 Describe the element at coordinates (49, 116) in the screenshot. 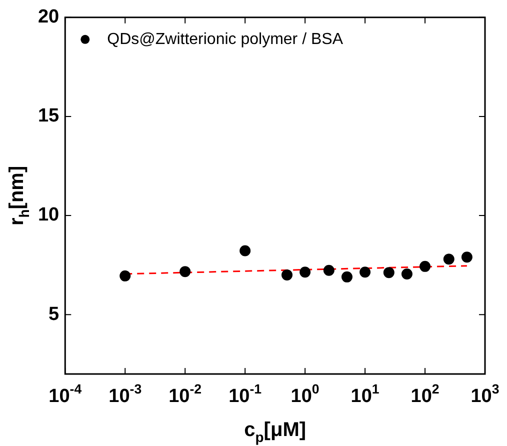

I see `y-tick-label: 15` at that location.